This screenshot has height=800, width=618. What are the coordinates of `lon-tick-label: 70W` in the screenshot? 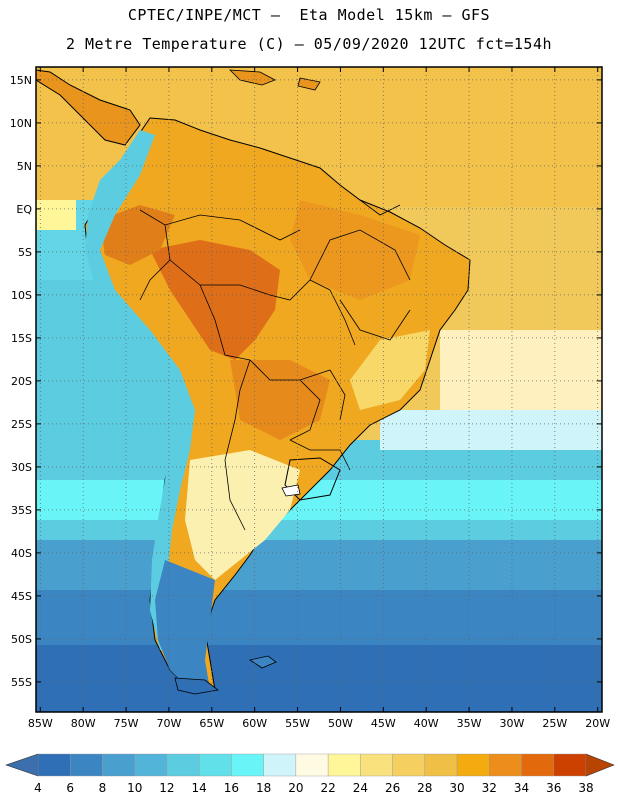 It's located at (168, 723).